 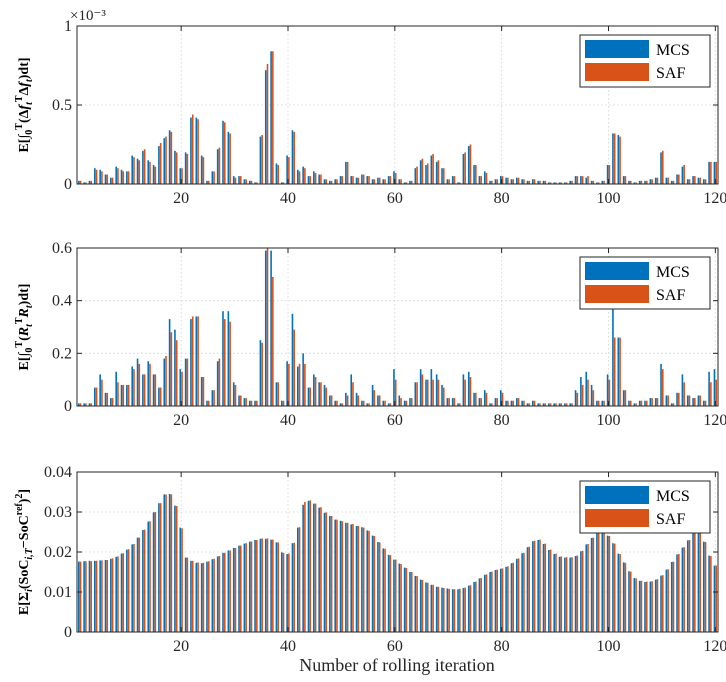 What do you see at coordinates (608, 198) in the screenshot?
I see `x-tick-label-top: 100` at bounding box center [608, 198].